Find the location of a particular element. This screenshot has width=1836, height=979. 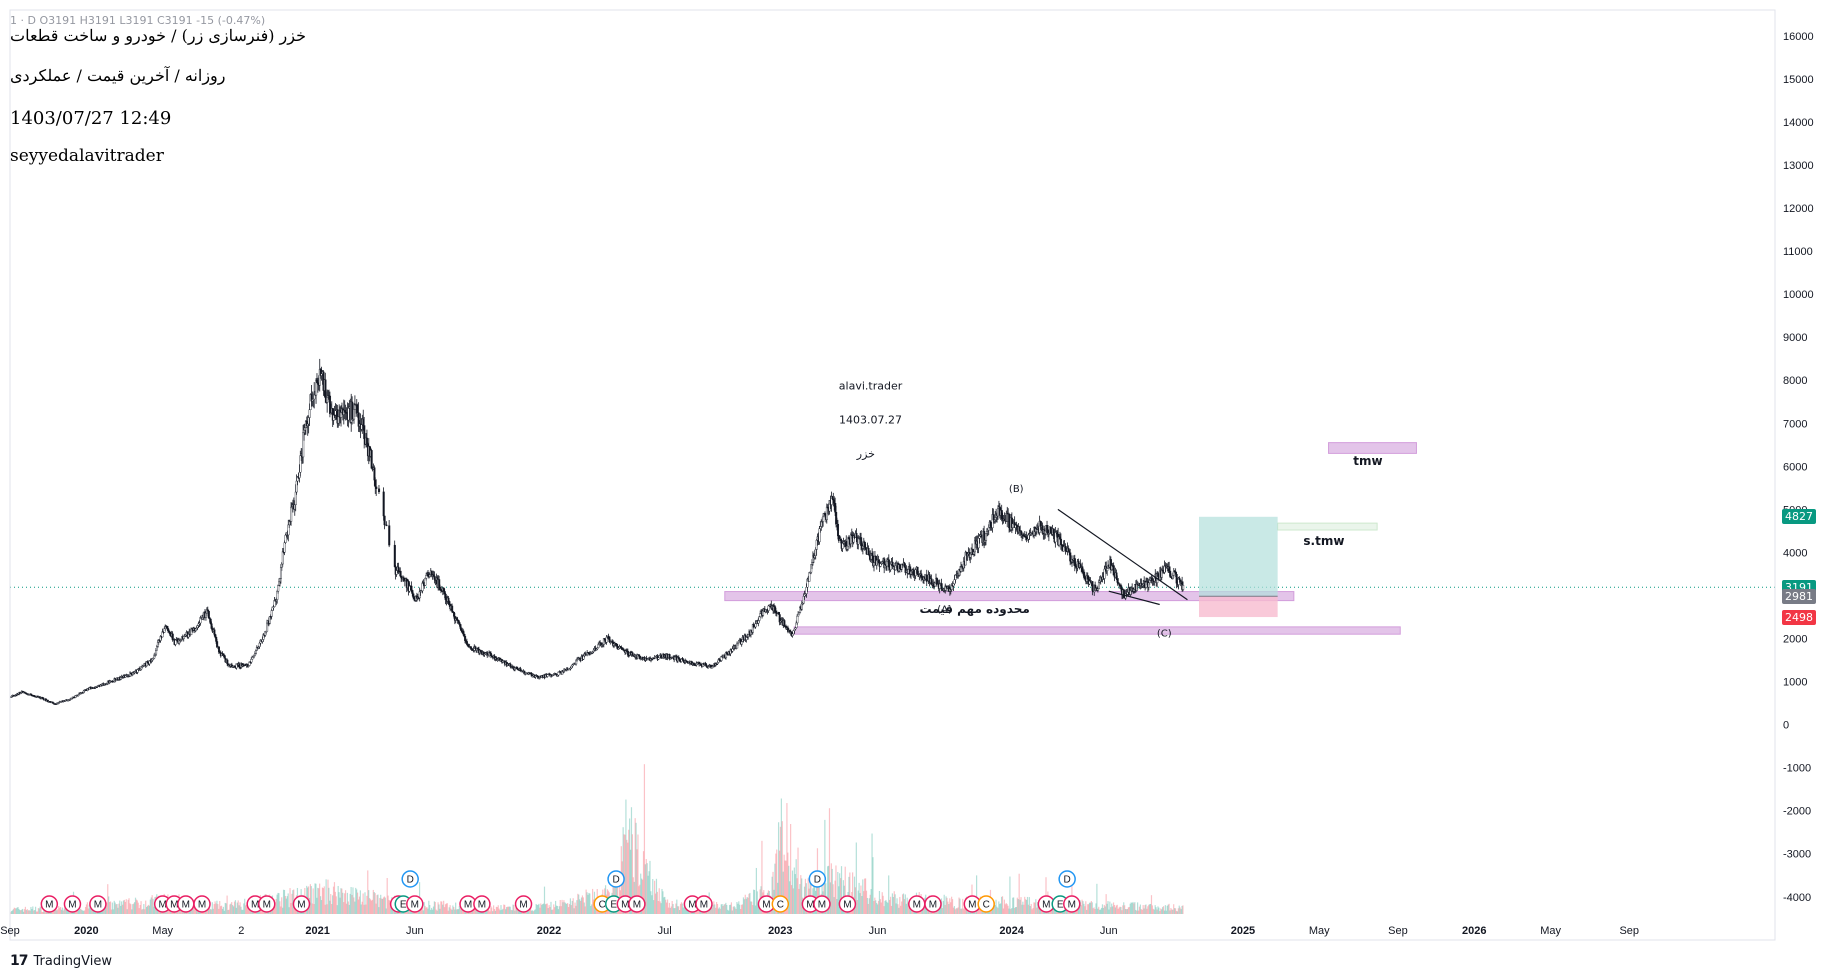

long-position-tool is located at coordinates (1238, 567).